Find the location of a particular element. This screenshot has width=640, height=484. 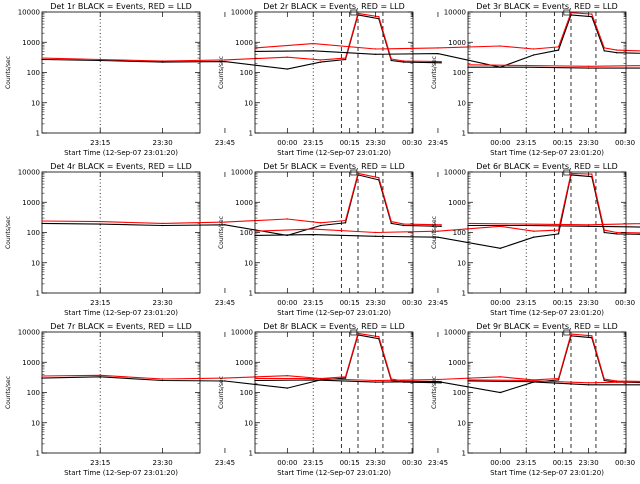

x-tick-label: 23:45 is located at coordinates (438, 463).